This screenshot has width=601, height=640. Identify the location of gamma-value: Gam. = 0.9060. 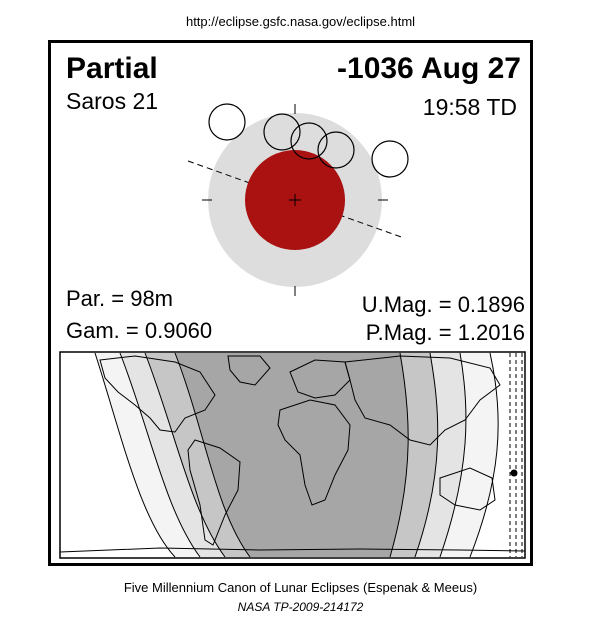
(139, 330).